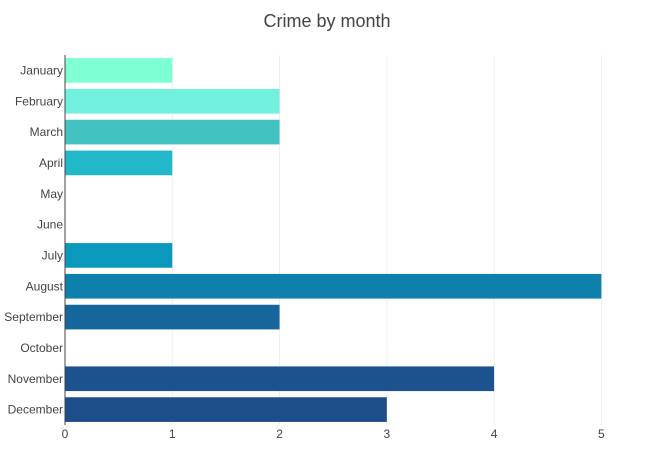 Image resolution: width=654 pixels, height=455 pixels. Describe the element at coordinates (52, 255) in the screenshot. I see `y-tick-label-july: July` at that location.